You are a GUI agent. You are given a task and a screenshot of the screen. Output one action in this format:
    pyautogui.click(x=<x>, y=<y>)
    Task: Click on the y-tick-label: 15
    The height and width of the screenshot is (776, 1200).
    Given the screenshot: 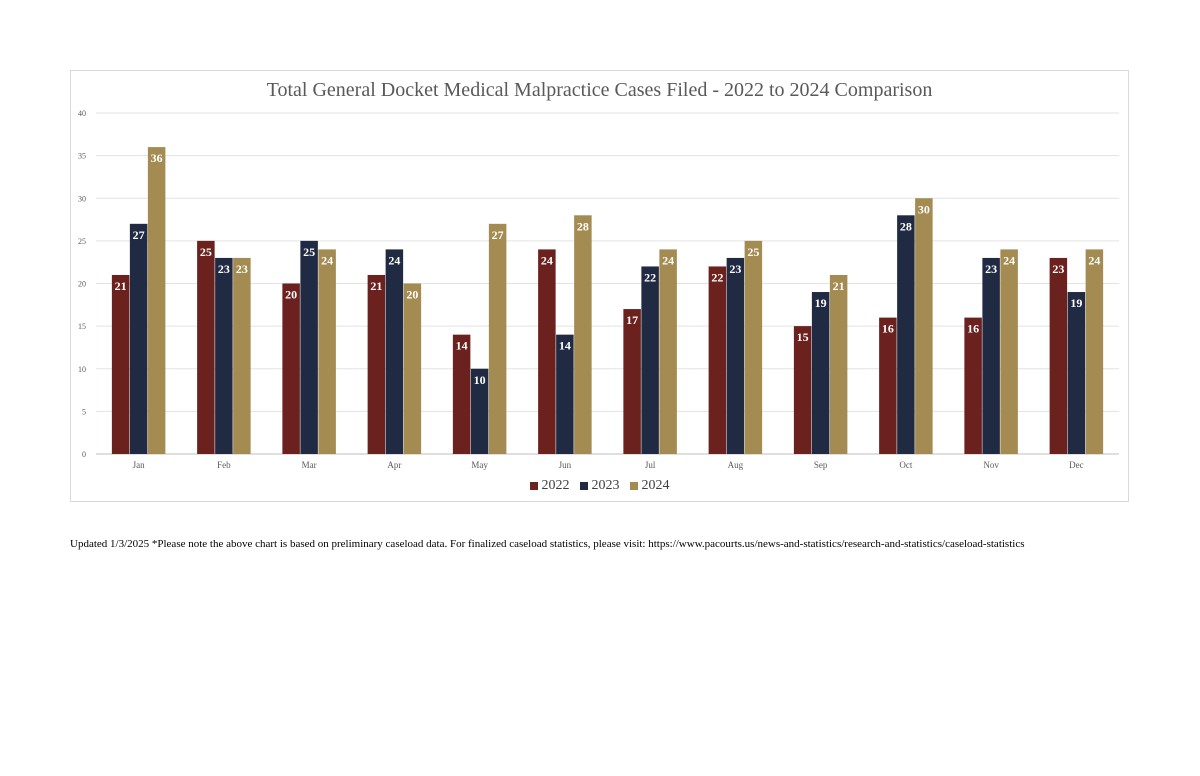 What is the action you would take?
    pyautogui.click(x=82, y=326)
    